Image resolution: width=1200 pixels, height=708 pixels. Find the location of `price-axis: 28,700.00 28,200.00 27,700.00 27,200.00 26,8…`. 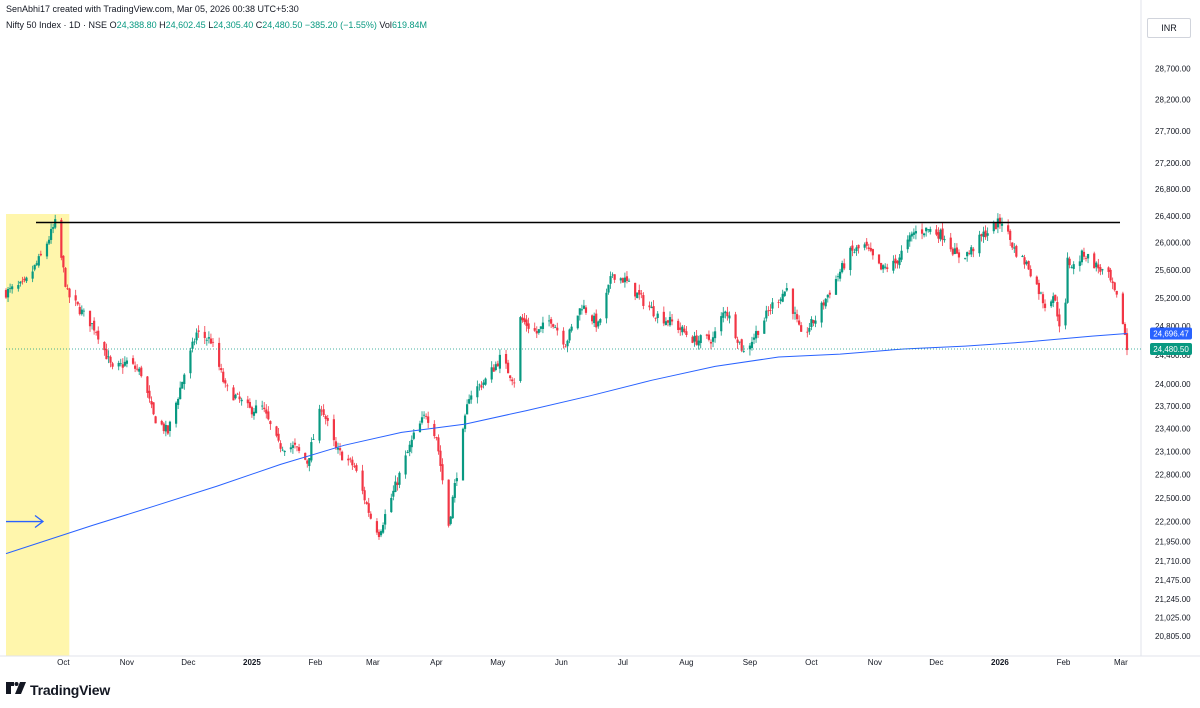

price-axis: 28,700.00 28,200.00 27,700.00 27,200.00 26,8… is located at coordinates (1173, 352).